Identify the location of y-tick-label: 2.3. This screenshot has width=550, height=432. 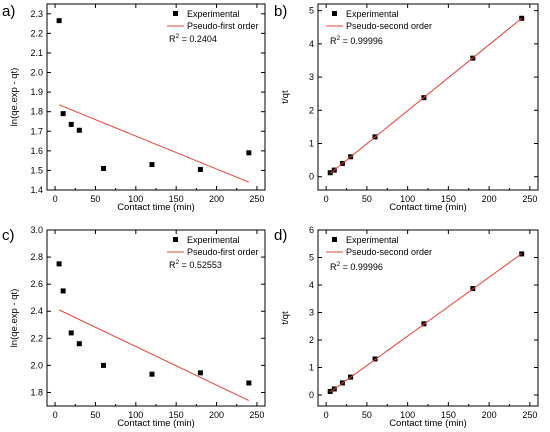
(36, 14).